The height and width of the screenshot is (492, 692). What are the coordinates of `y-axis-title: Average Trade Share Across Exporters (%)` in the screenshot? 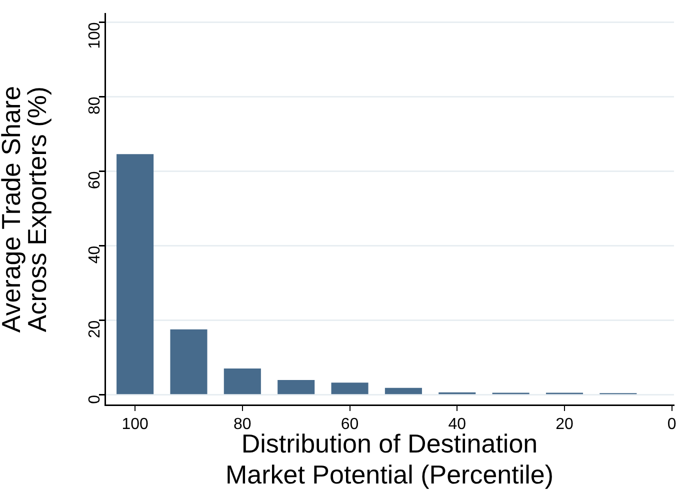 It's located at (26, 209).